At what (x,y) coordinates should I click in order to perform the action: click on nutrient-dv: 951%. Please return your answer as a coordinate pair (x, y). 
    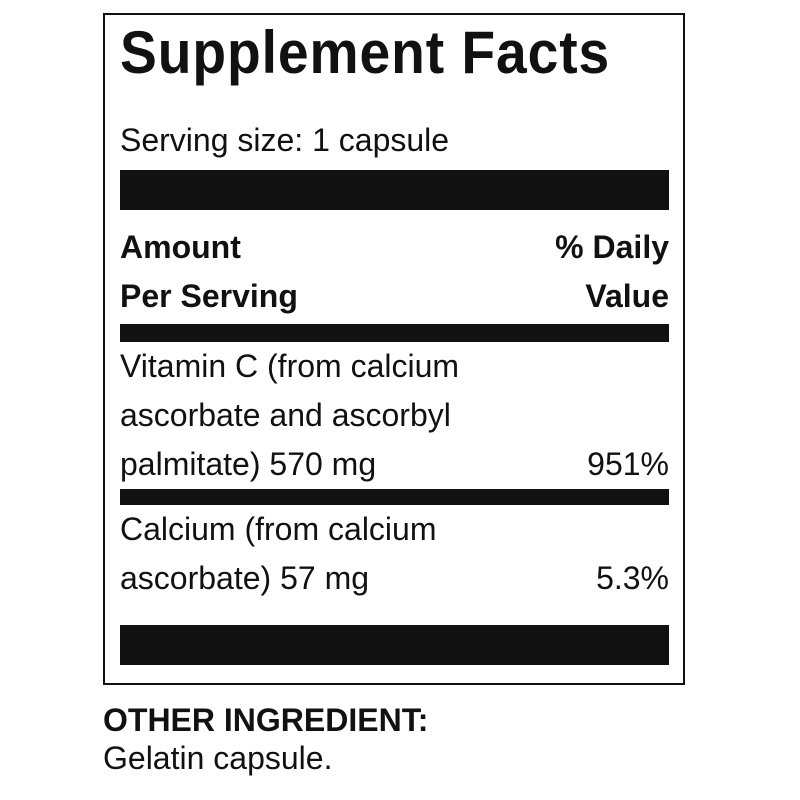
    Looking at the image, I should click on (628, 464).